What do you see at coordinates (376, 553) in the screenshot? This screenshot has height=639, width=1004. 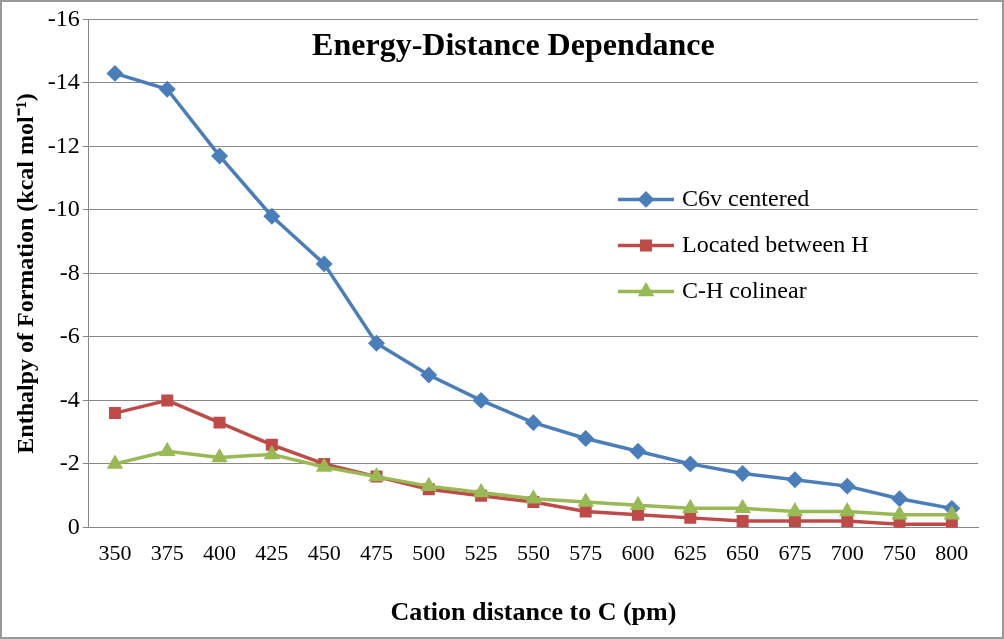 I see `x-tick-label: 475` at bounding box center [376, 553].